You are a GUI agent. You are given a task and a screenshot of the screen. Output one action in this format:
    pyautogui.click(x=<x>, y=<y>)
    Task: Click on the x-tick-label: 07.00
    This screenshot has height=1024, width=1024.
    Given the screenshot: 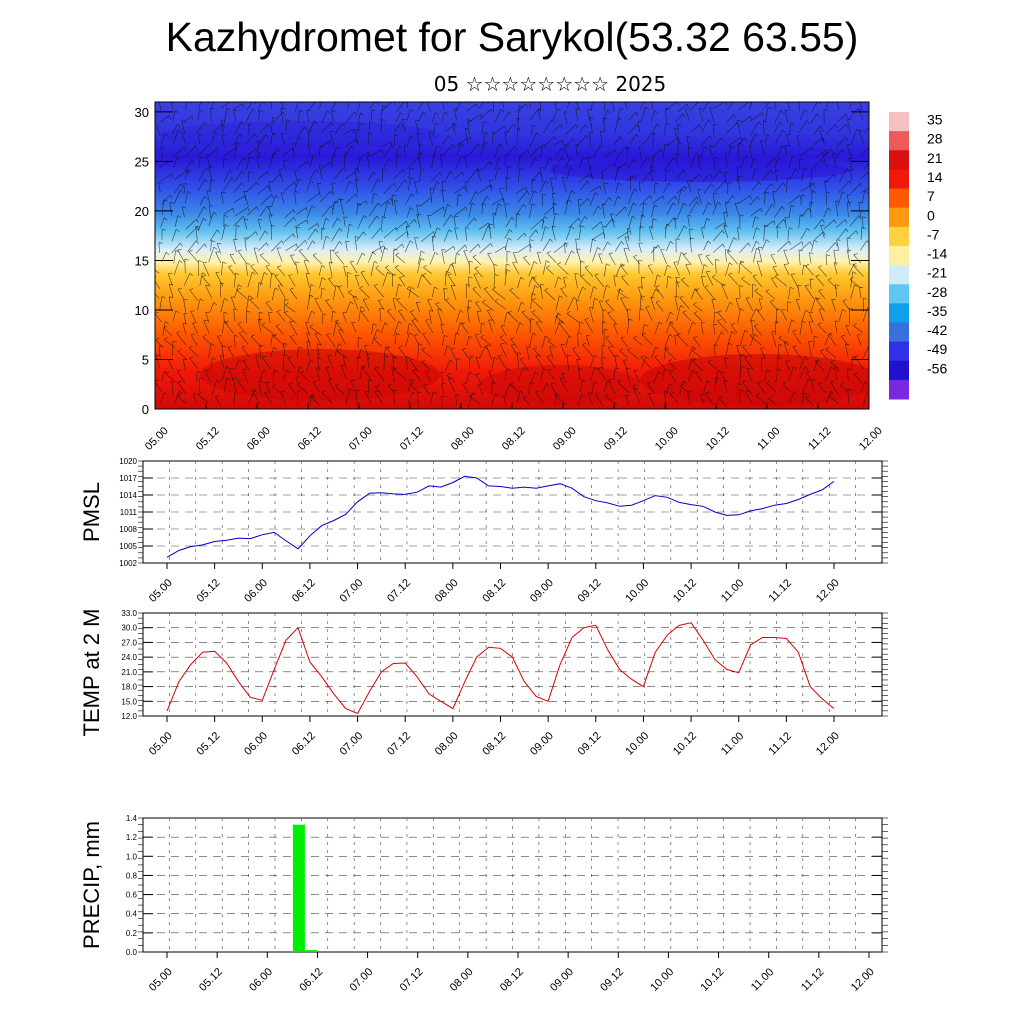 What is the action you would take?
    pyautogui.click(x=351, y=744)
    